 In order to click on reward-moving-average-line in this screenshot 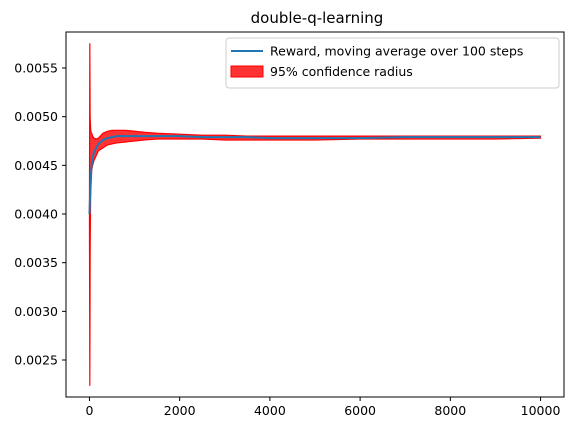, I will do `click(314, 175)`.